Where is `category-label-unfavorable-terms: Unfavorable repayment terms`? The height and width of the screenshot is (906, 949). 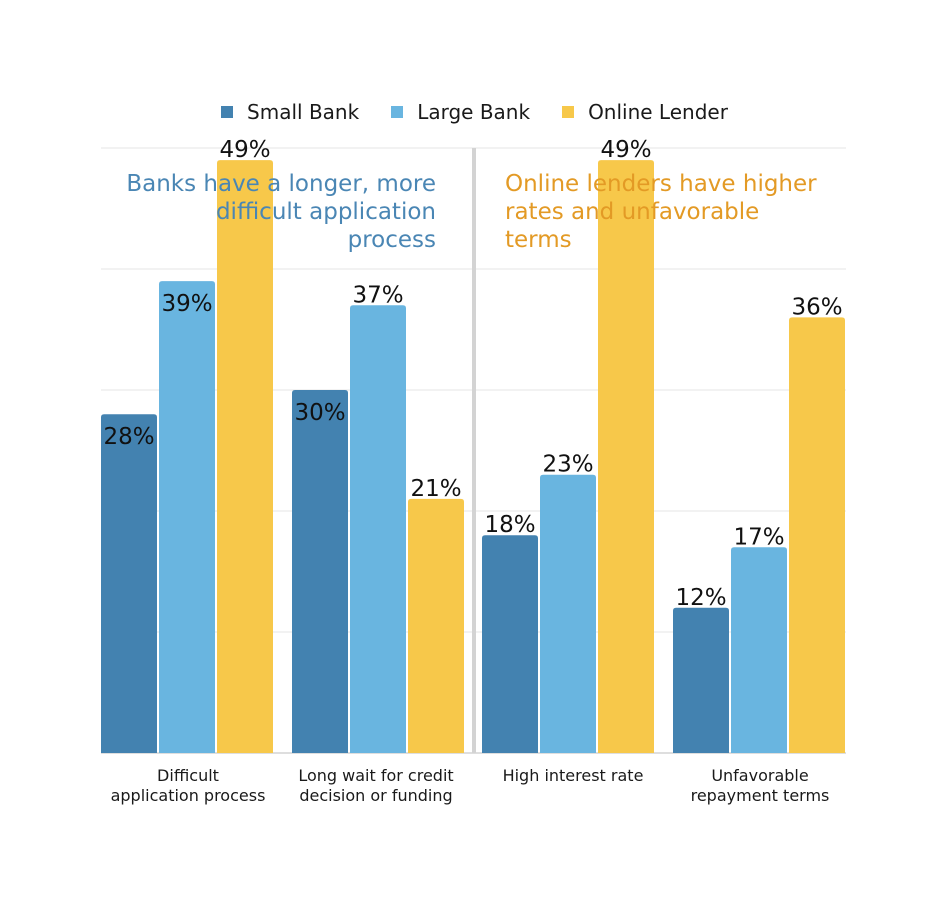 category-label-unfavorable-terms: Unfavorable repayment terms is located at coordinates (760, 786).